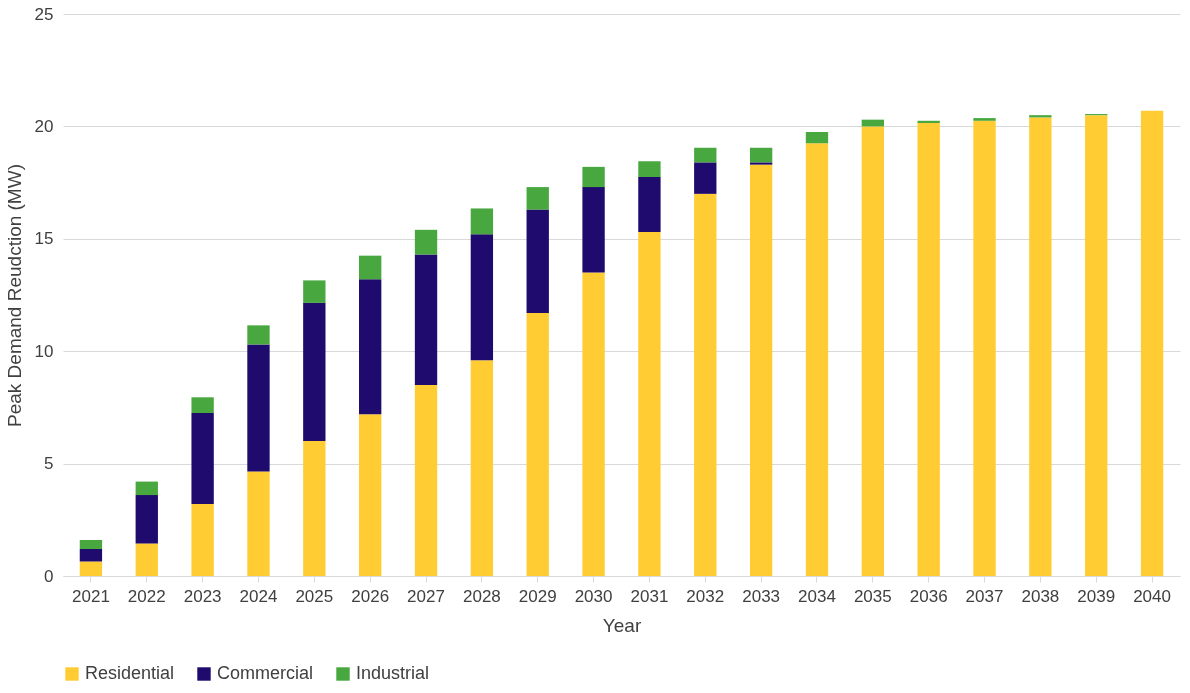  Describe the element at coordinates (537, 596) in the screenshot. I see `x-tick-label: 2029` at that location.